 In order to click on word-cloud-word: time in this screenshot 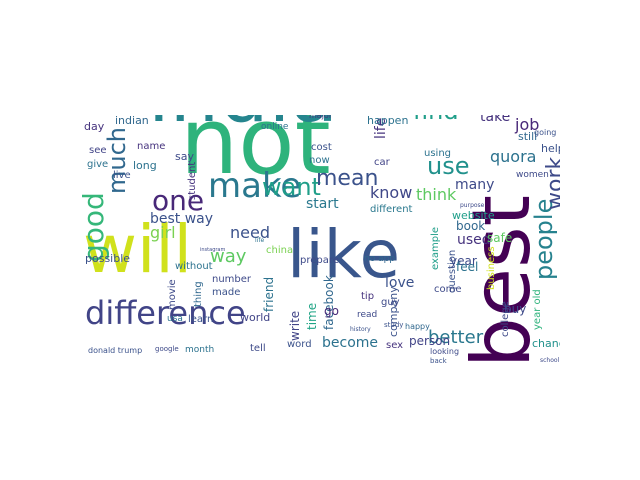, I will do `click(311, 316)`.